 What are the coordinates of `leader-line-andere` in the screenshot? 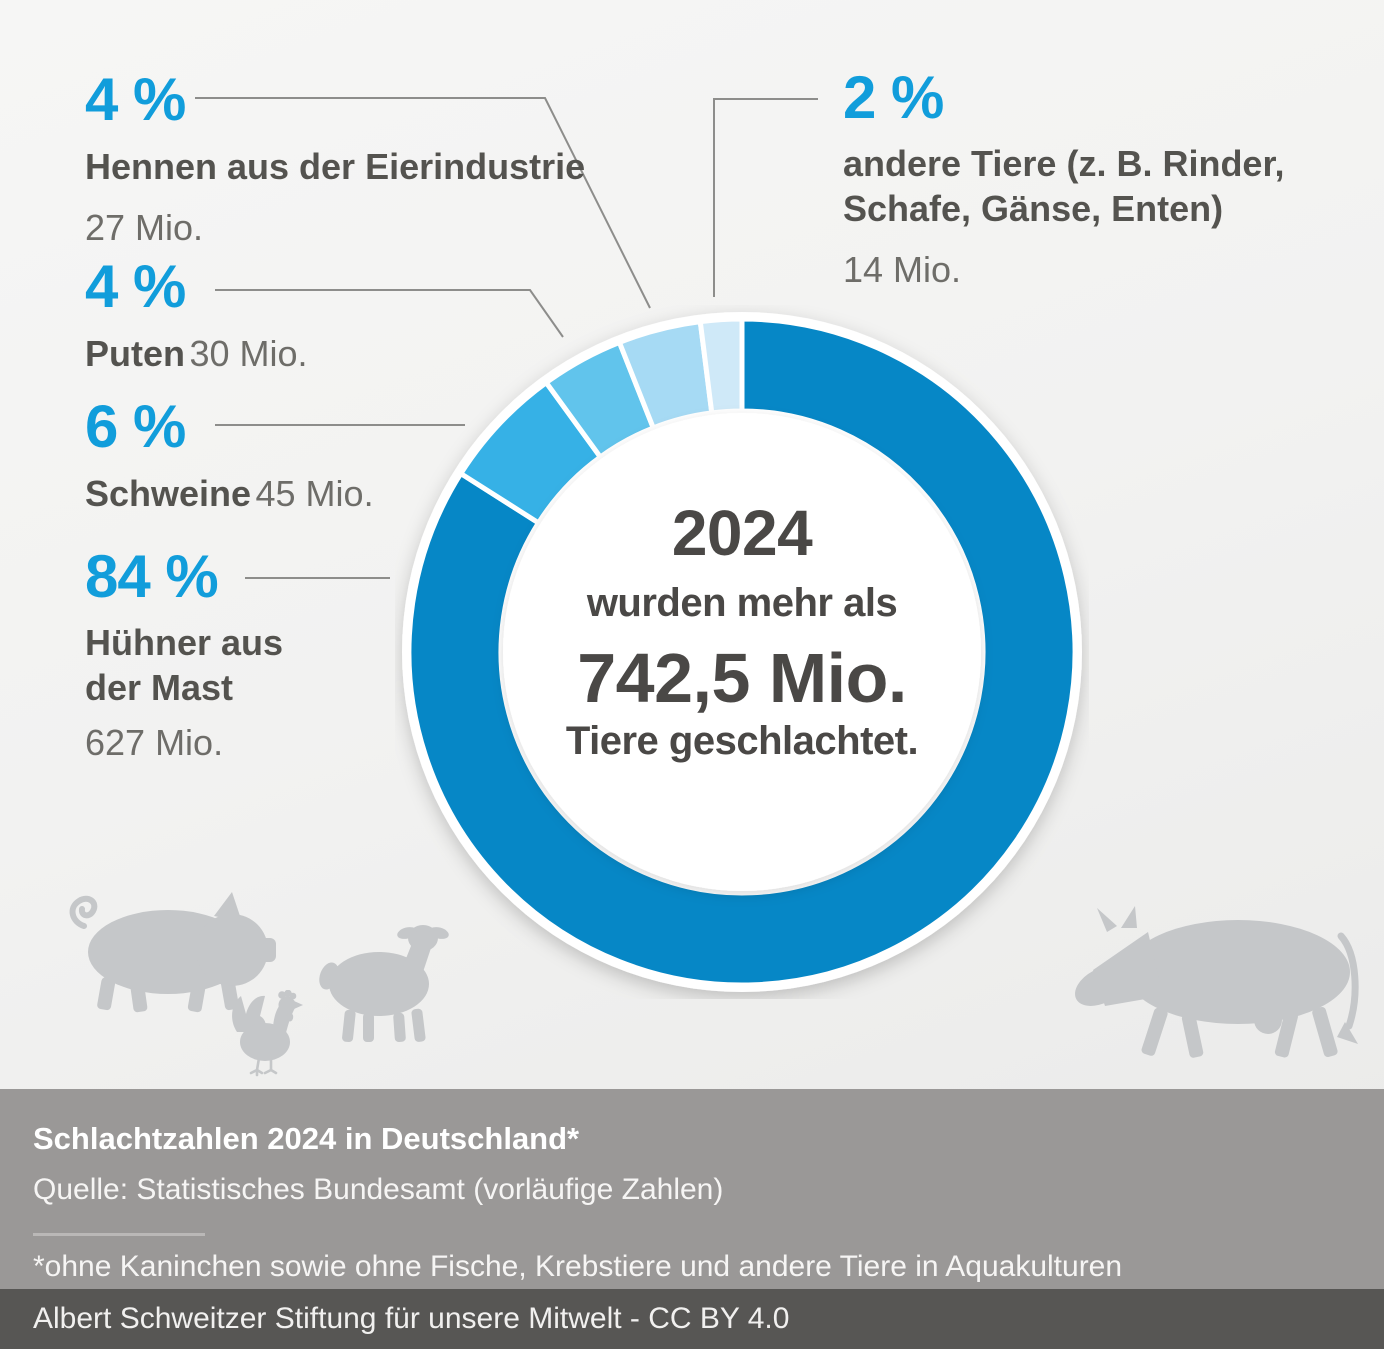 It's located at (765, 197).